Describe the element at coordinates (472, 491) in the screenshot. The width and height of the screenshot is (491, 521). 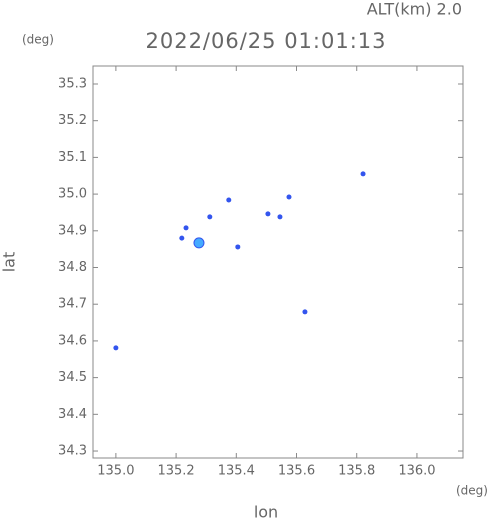
I see `x-unit: (deg)` at that location.